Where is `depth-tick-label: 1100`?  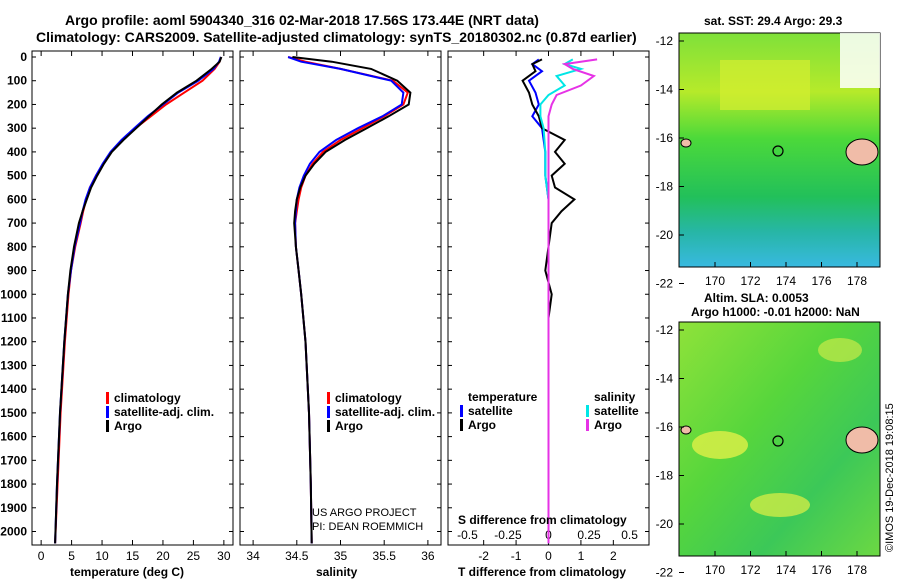 depth-tick-label: 1100 is located at coordinates (14, 318).